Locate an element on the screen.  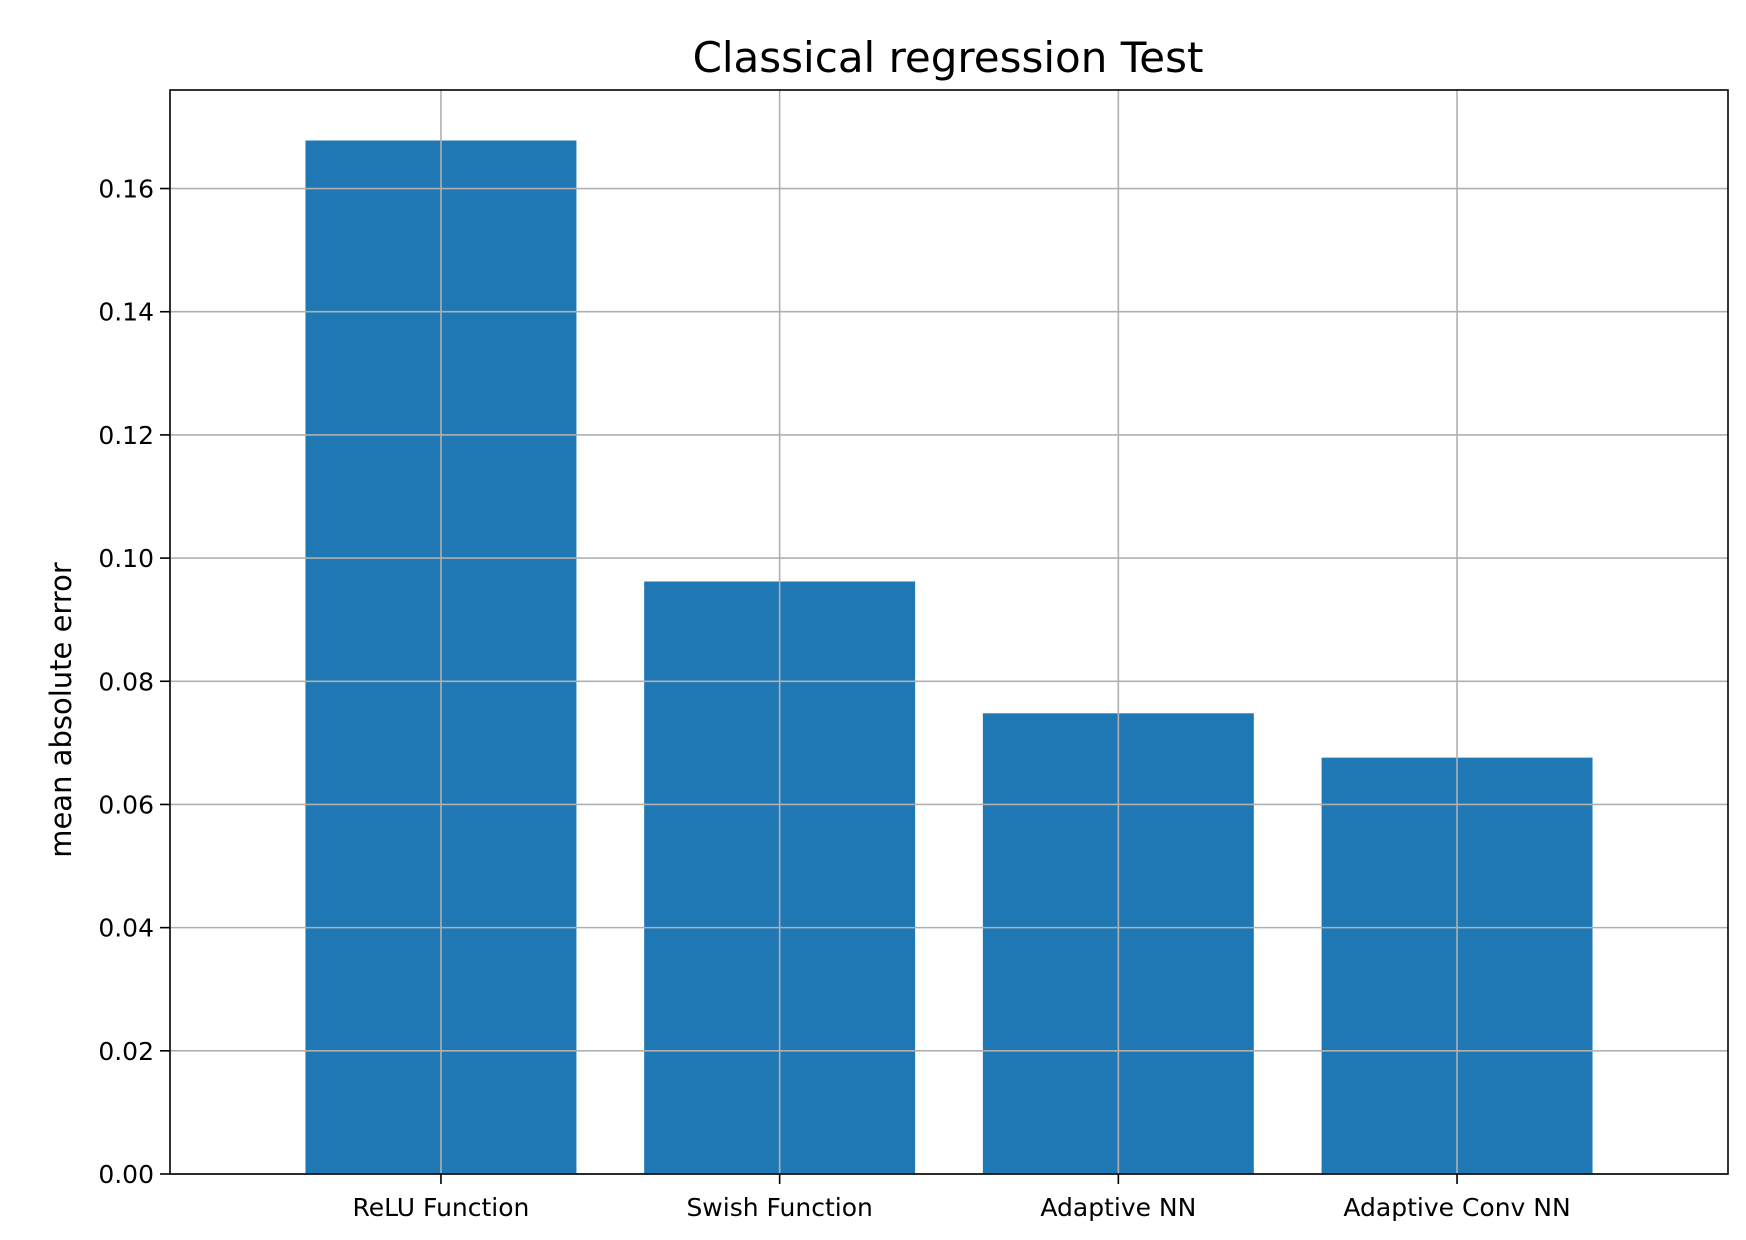
y-tick-label: 0.04 is located at coordinates (126, 928).